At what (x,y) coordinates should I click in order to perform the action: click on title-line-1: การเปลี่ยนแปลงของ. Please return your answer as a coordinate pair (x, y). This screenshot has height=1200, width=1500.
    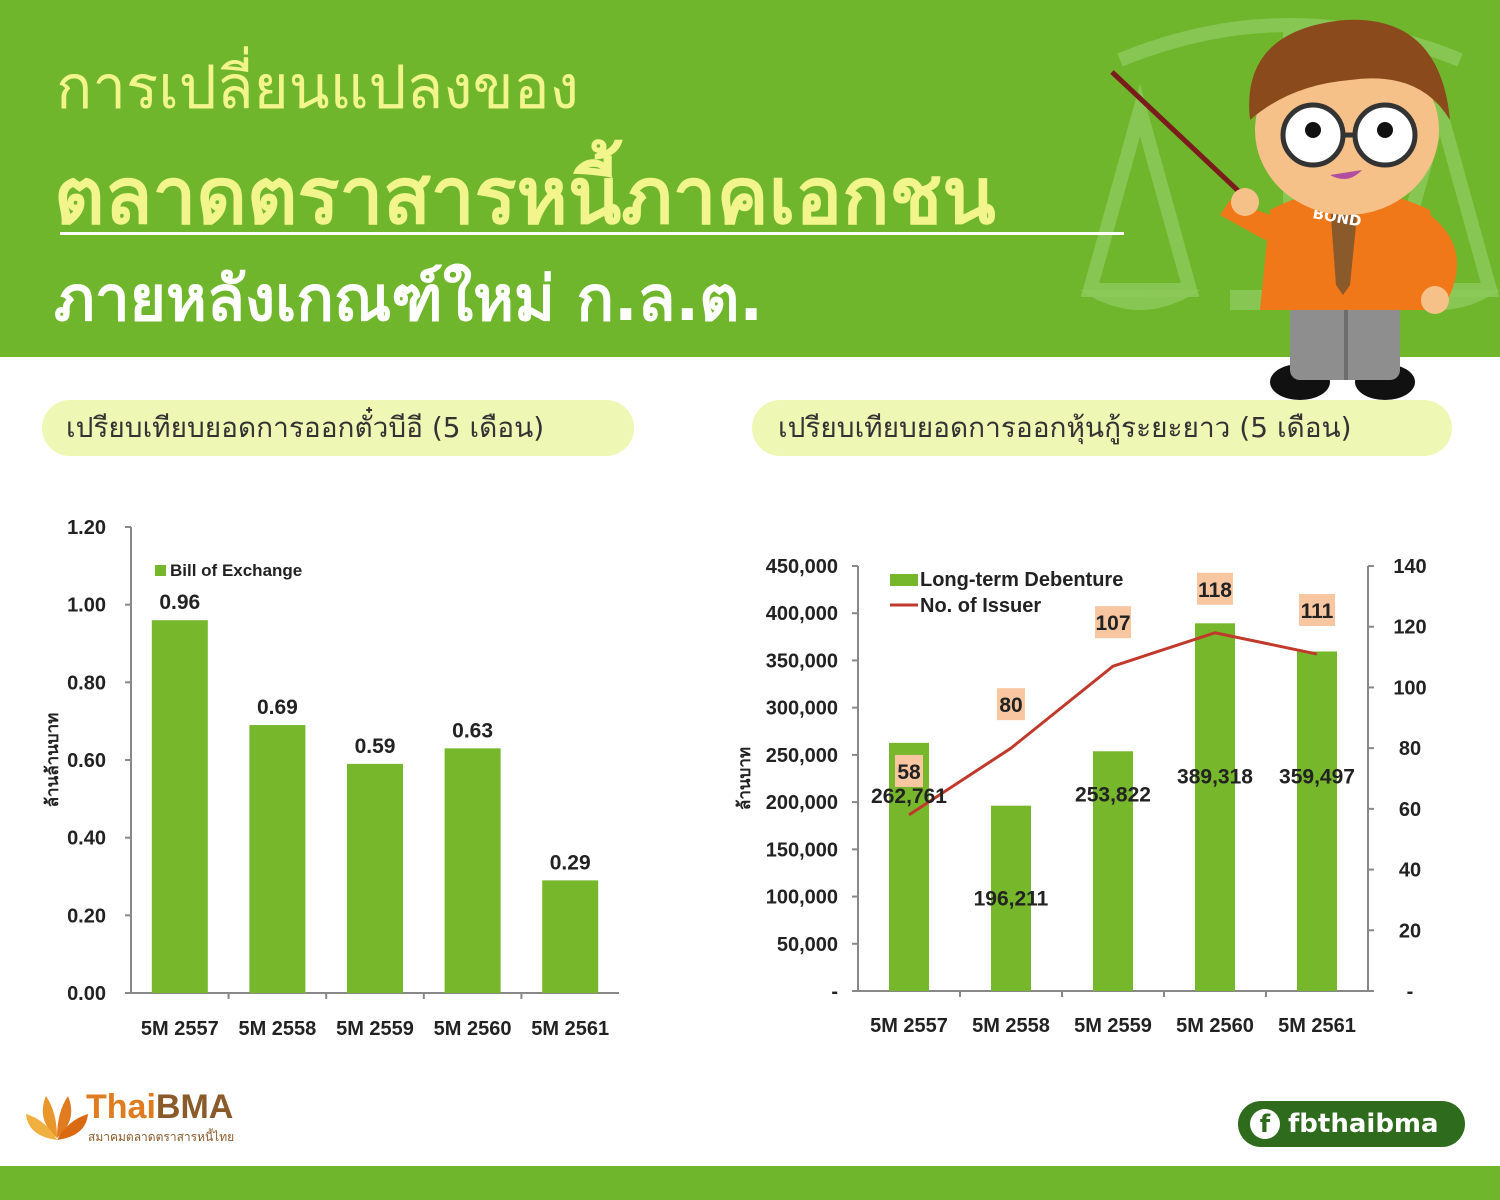
    Looking at the image, I should click on (317, 88).